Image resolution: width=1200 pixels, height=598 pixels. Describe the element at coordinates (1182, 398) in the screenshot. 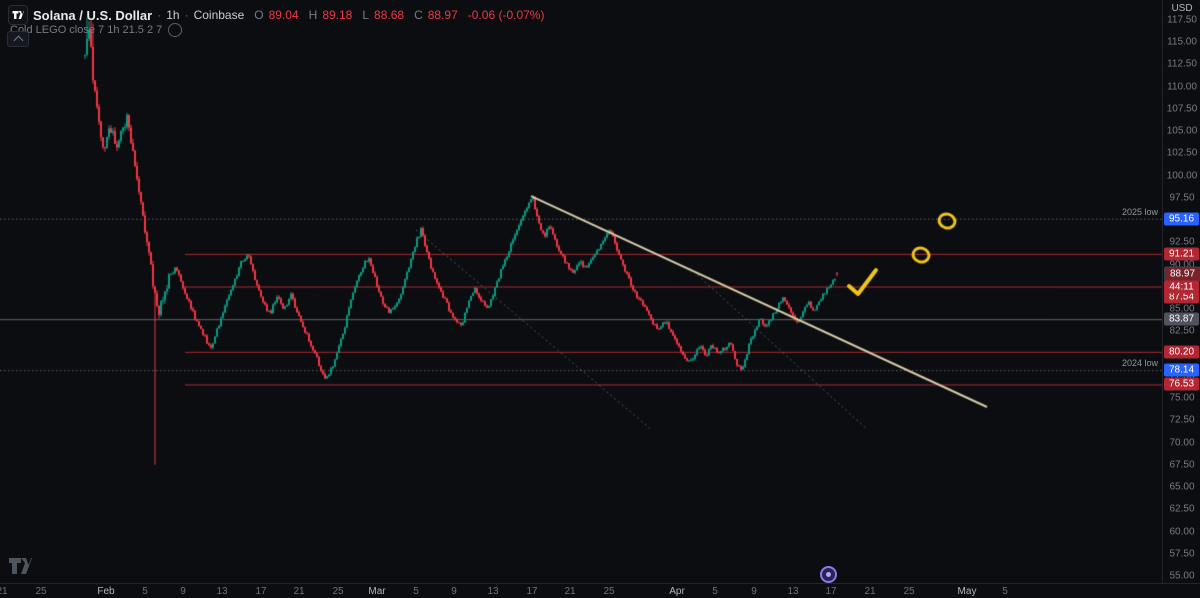

I see `price-tick-label: 75.00` at that location.